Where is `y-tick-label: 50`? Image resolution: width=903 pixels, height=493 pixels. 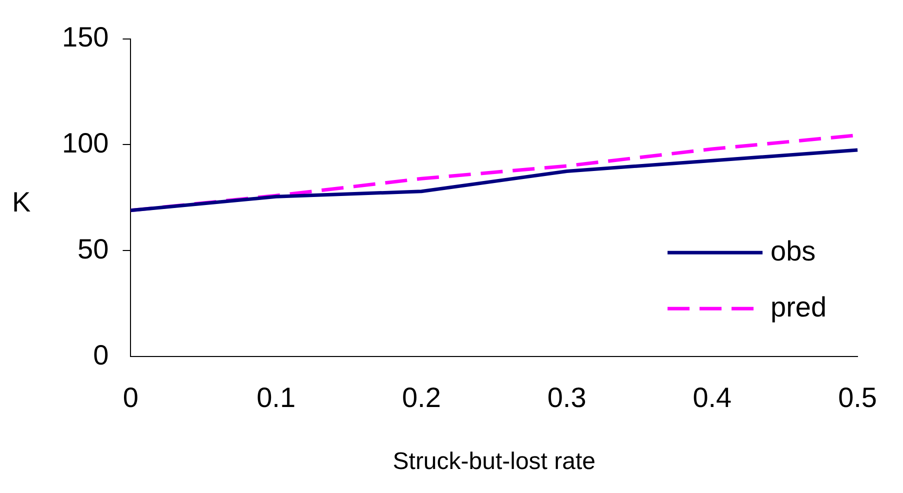
y-tick-label: 50 is located at coordinates (93, 248).